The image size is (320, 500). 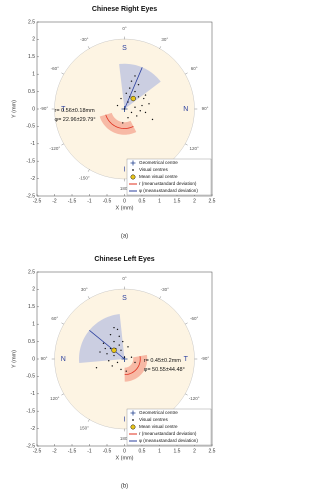 I want to click on y-tick-label: -1.5, so click(x=30, y=162).